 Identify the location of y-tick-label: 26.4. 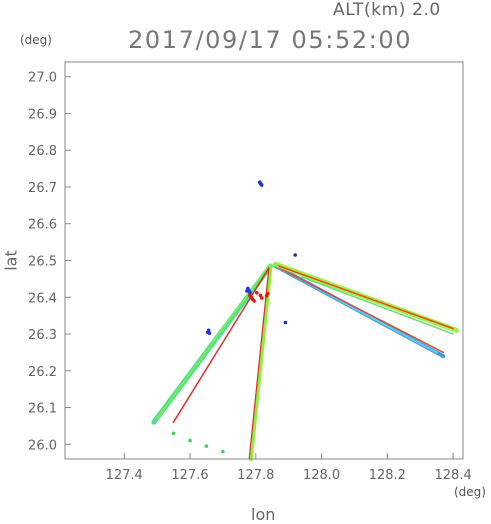
(42, 298).